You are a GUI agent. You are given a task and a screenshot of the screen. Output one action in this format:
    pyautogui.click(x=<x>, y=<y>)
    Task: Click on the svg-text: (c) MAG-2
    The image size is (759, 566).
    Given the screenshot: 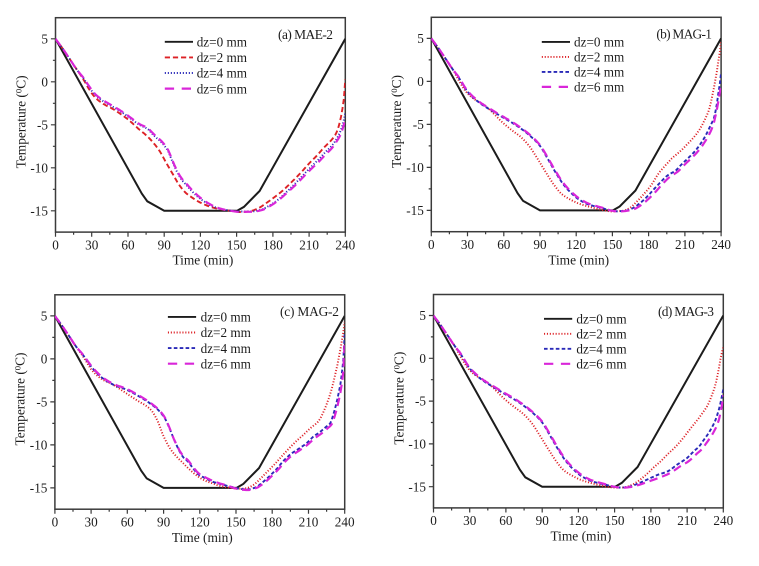 What is the action you would take?
    pyautogui.click(x=309, y=311)
    